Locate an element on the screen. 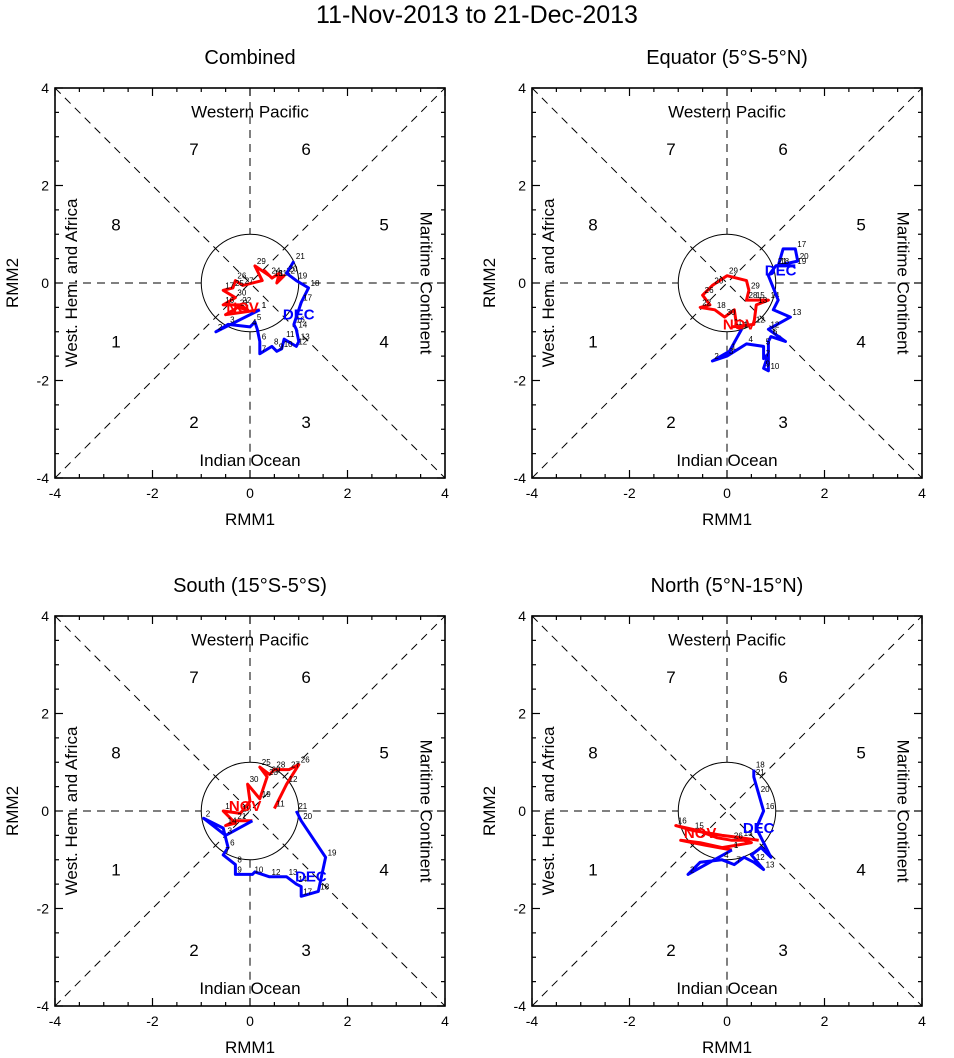 The image size is (954, 1058). day-label: 9 is located at coordinates (768, 363).